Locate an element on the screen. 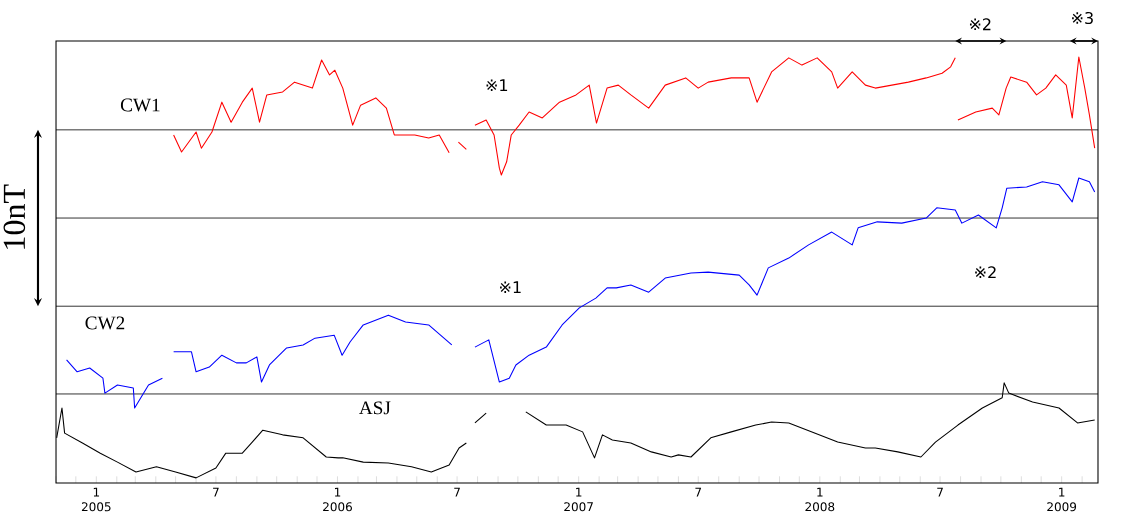 The image size is (1129, 525). x-tick-label: 1 2008 is located at coordinates (820, 499).